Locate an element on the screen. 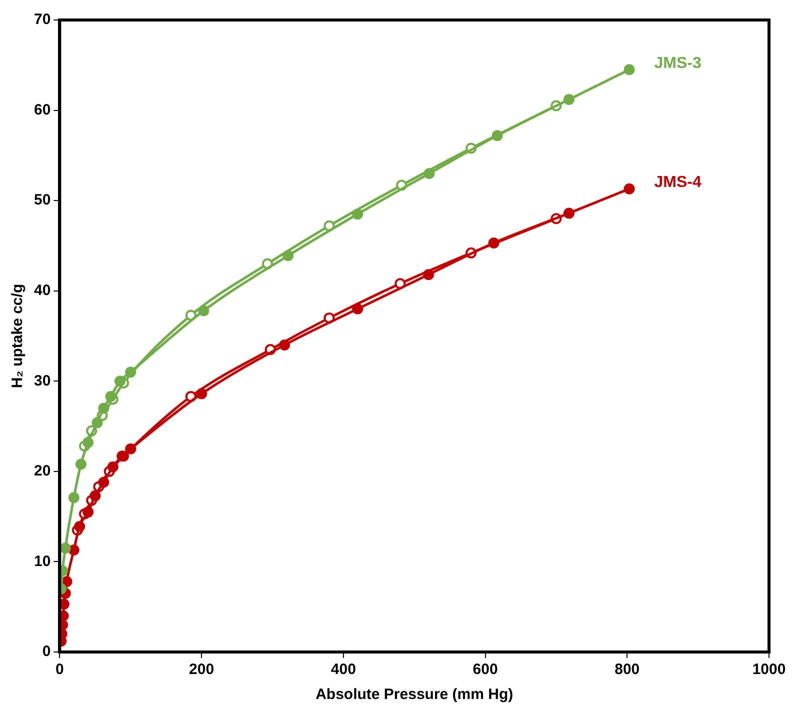 This screenshot has height=713, width=794. y-tick-label: 60 is located at coordinates (42, 109).